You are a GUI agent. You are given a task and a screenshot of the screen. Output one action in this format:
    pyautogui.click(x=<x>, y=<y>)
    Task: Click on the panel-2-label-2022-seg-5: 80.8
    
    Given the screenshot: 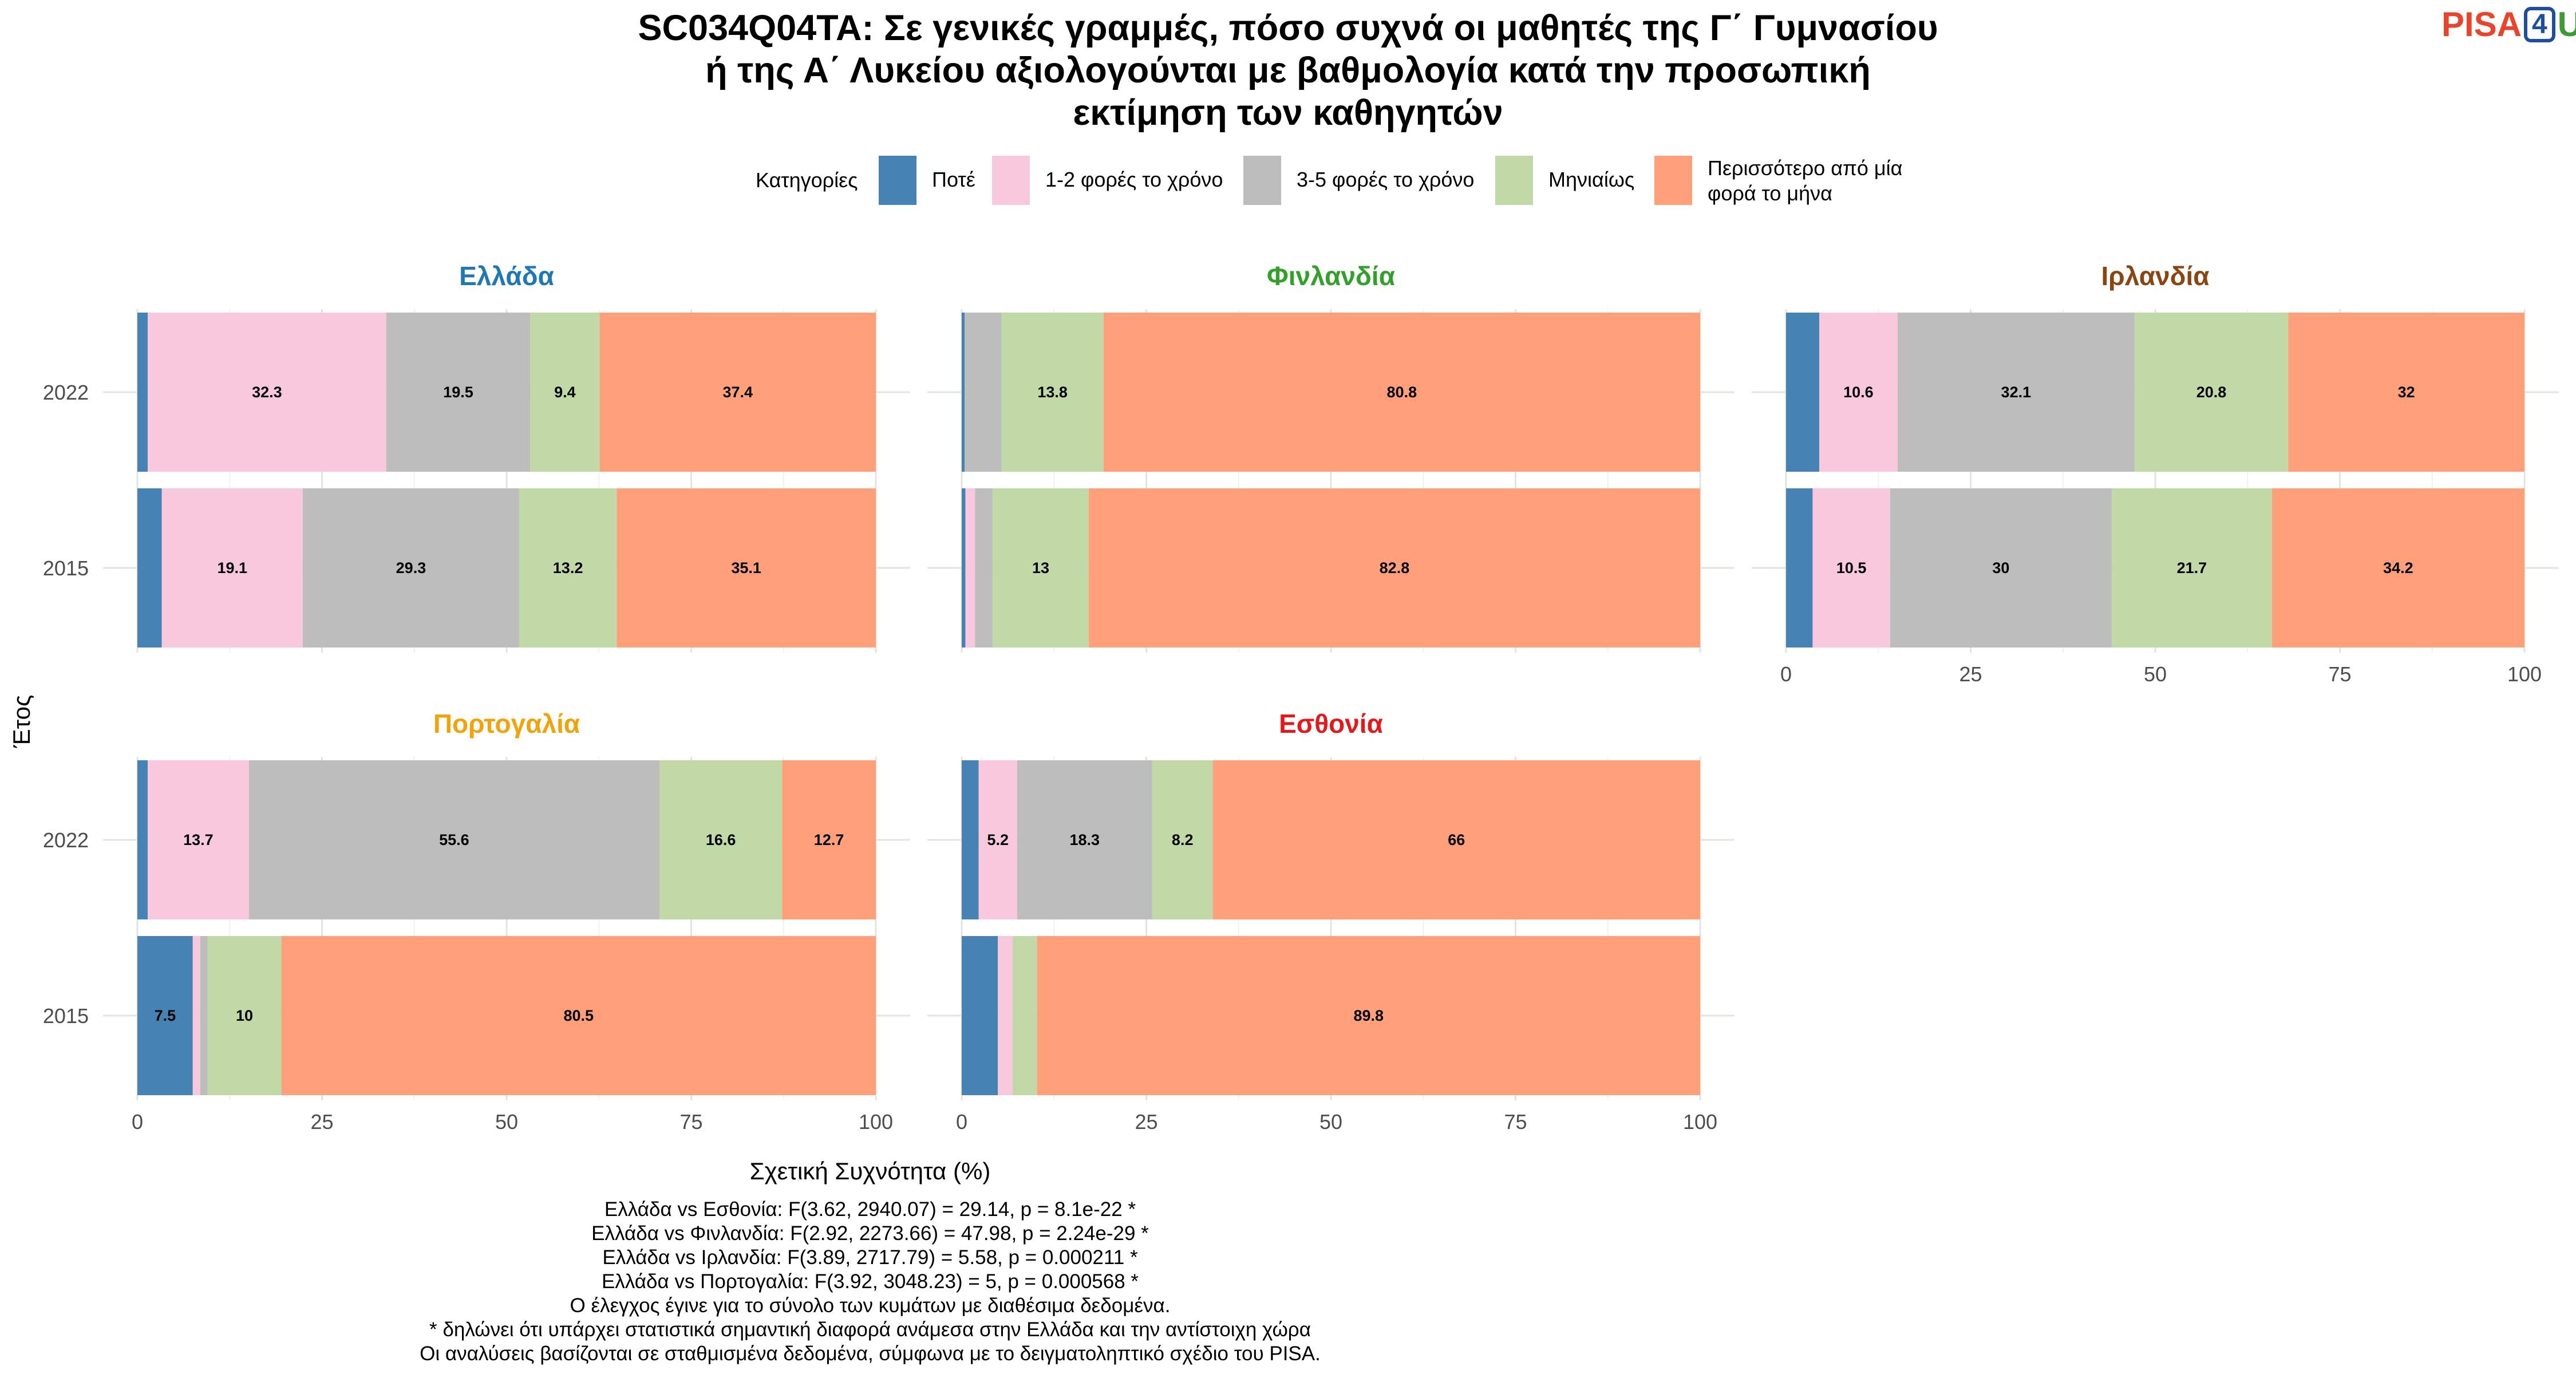 What is the action you would take?
    pyautogui.click(x=1402, y=392)
    